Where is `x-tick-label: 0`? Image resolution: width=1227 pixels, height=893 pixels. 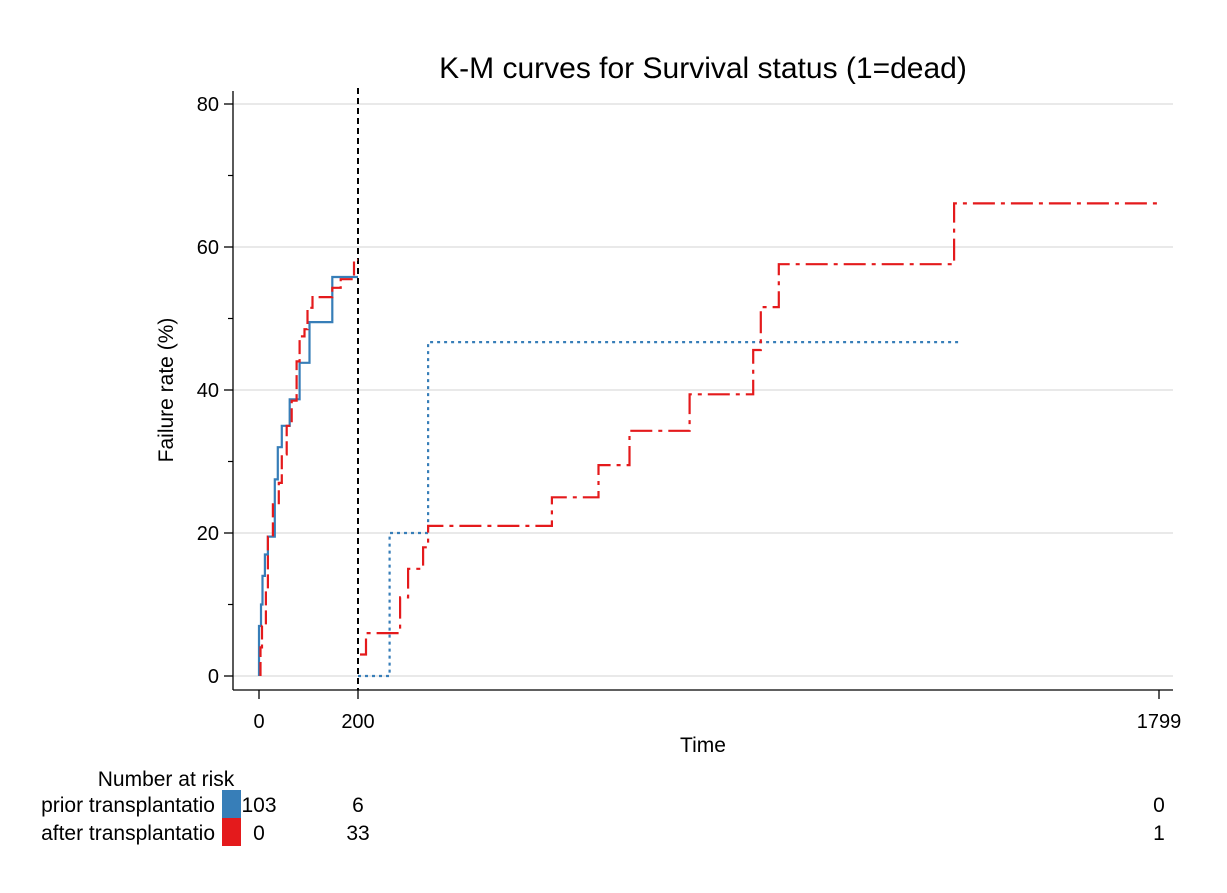
x-tick-label: 0 is located at coordinates (258, 722).